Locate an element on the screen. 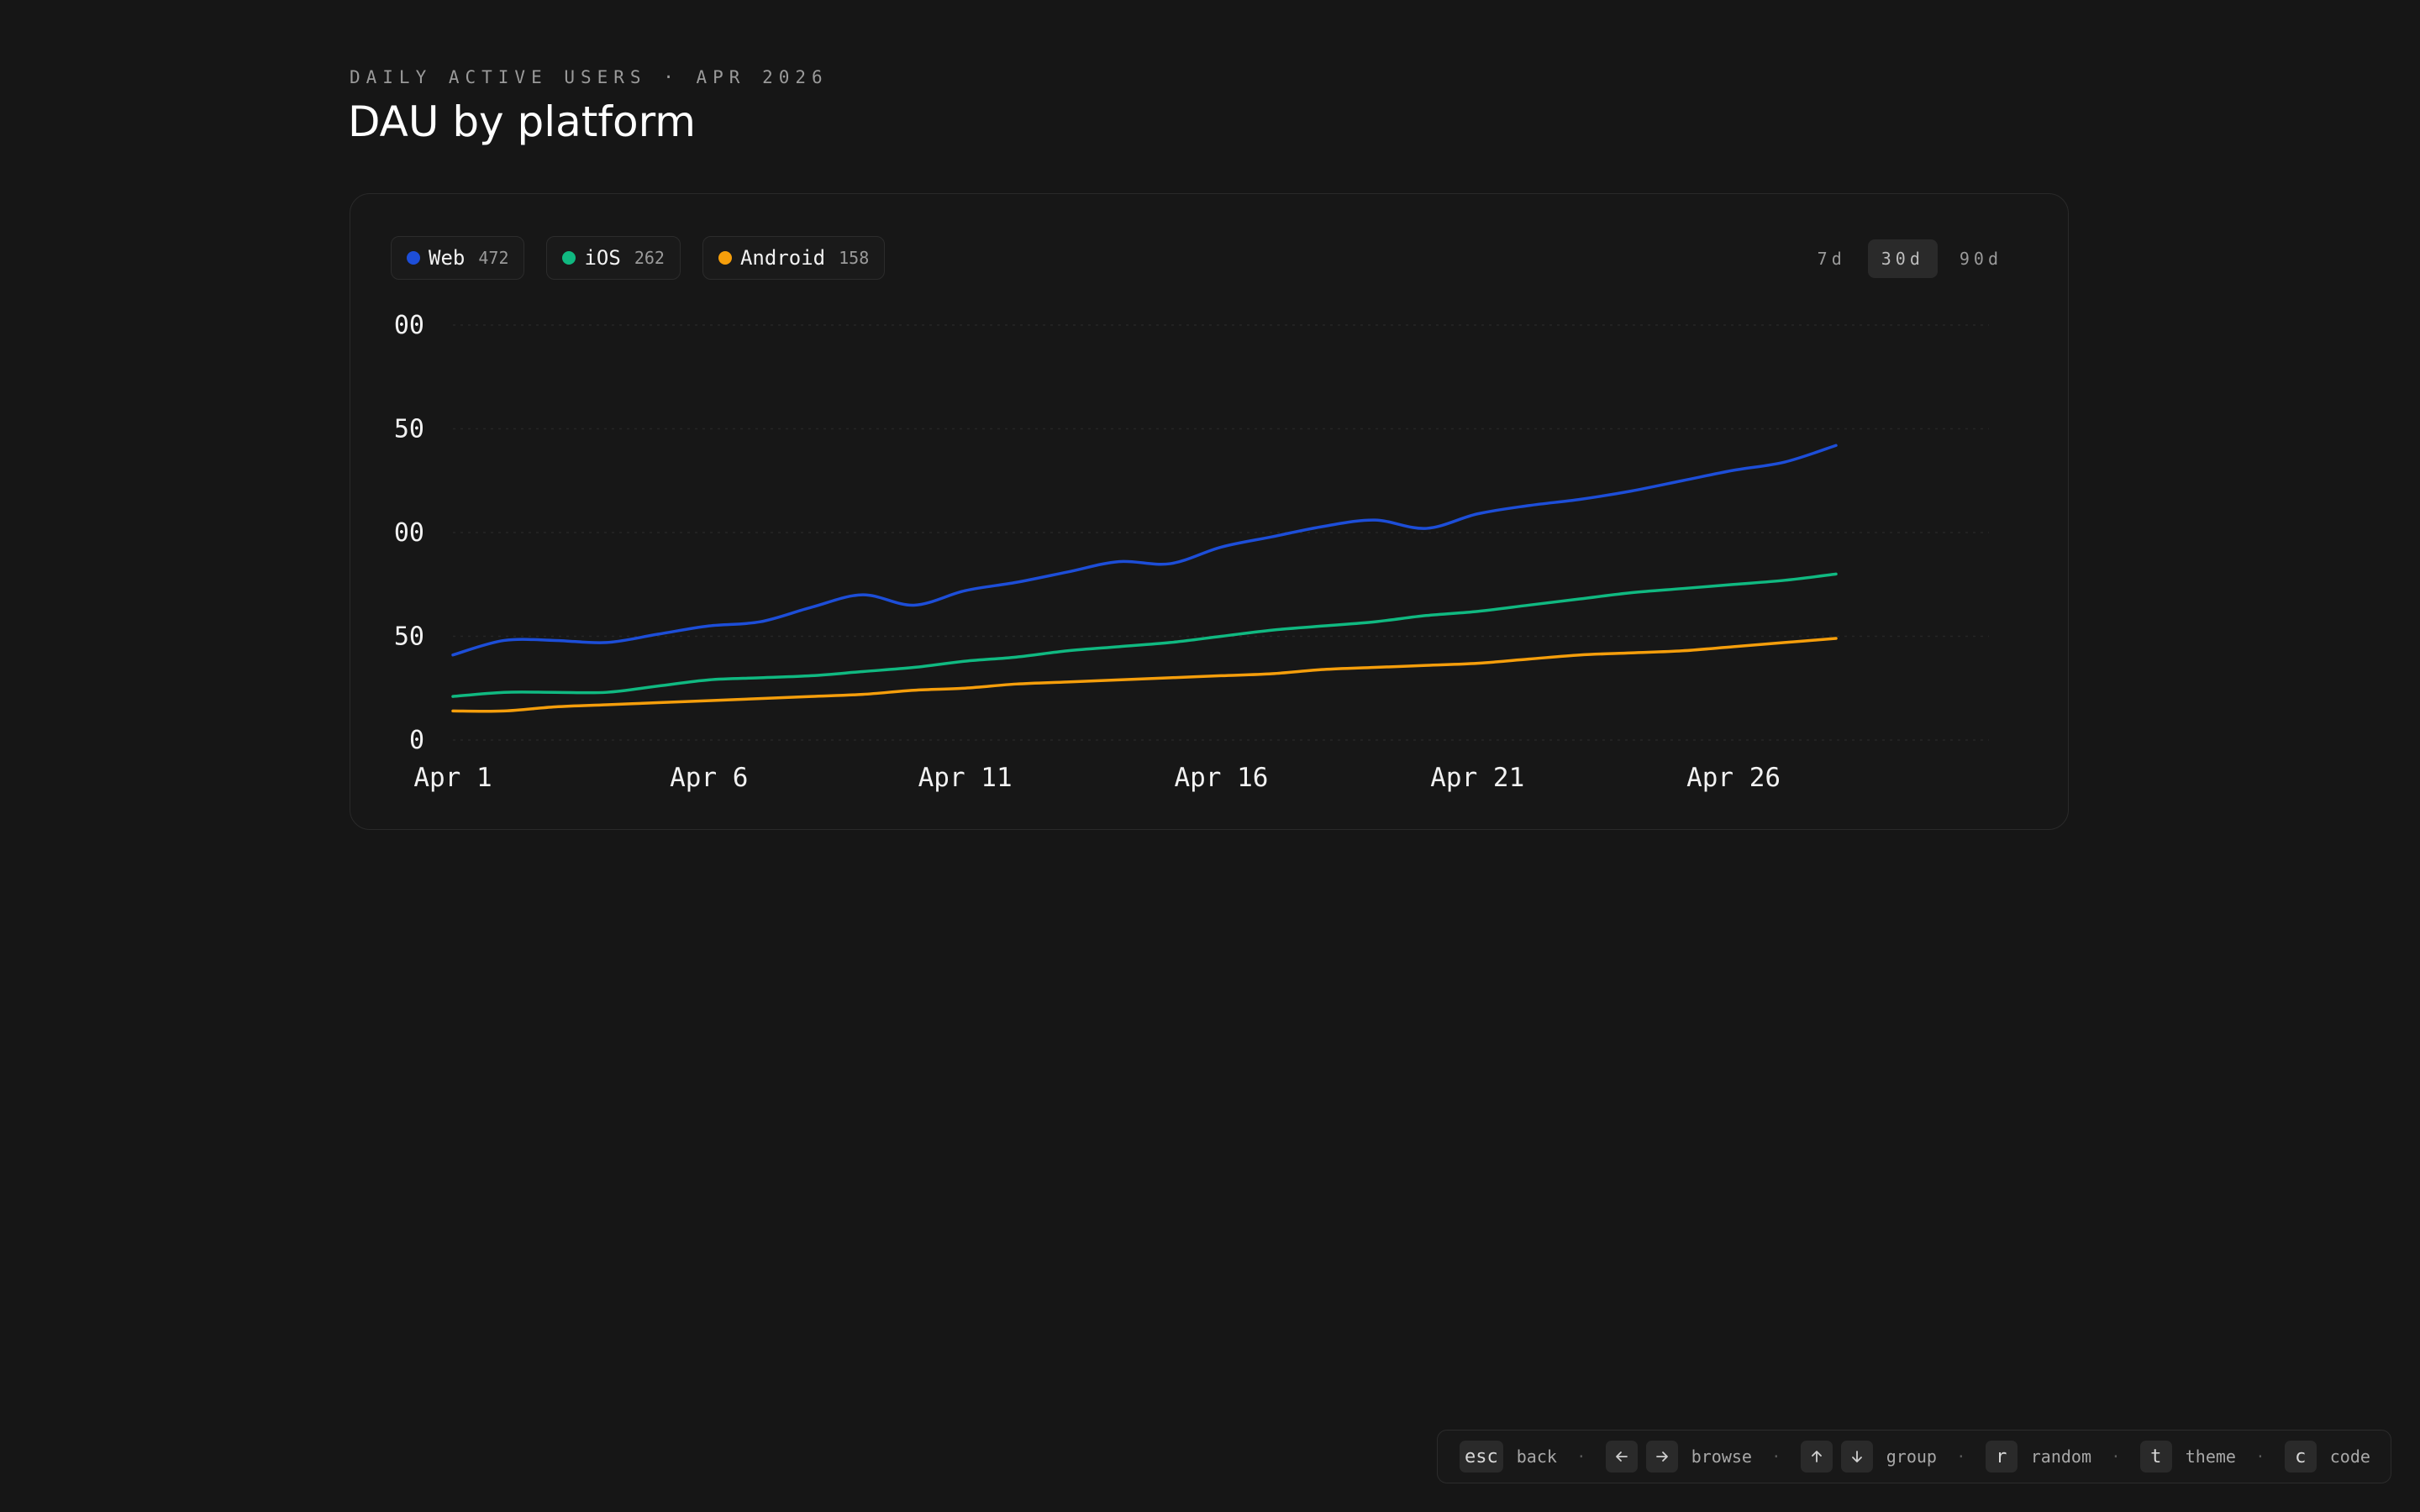 This screenshot has height=1512, width=2420. range-7d: 7d is located at coordinates (1831, 259).